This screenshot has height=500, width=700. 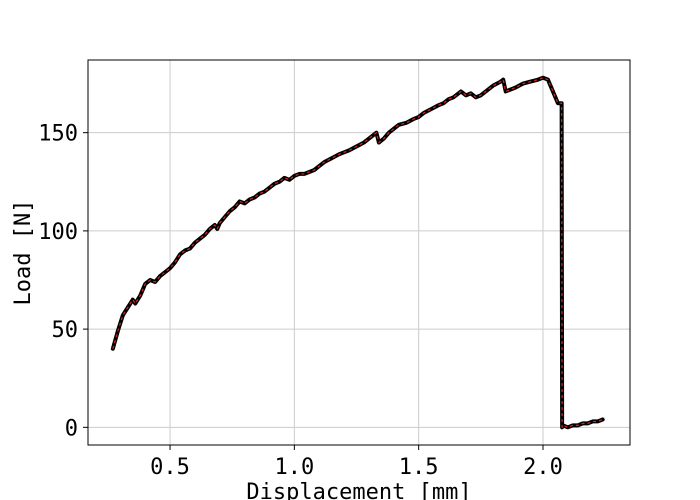 What do you see at coordinates (71, 428) in the screenshot?
I see `y-tick-label: 0` at bounding box center [71, 428].